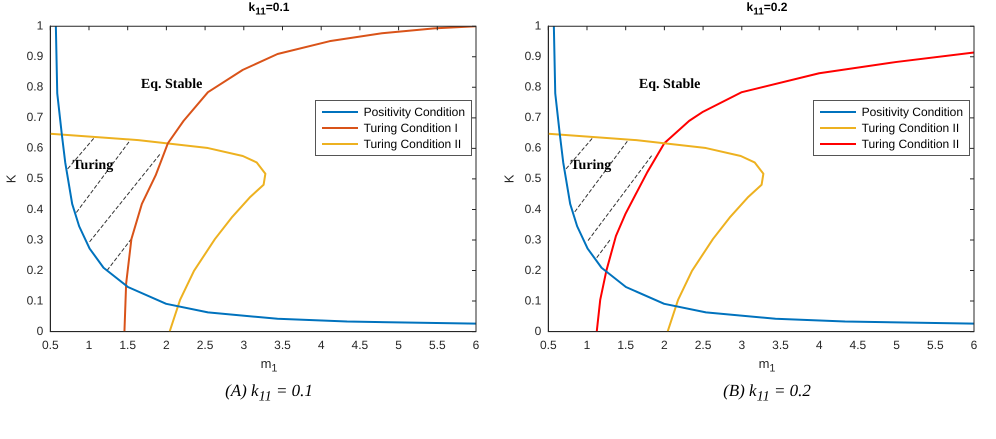  I want to click on legend-label: Turing Condition I, so click(411, 128).